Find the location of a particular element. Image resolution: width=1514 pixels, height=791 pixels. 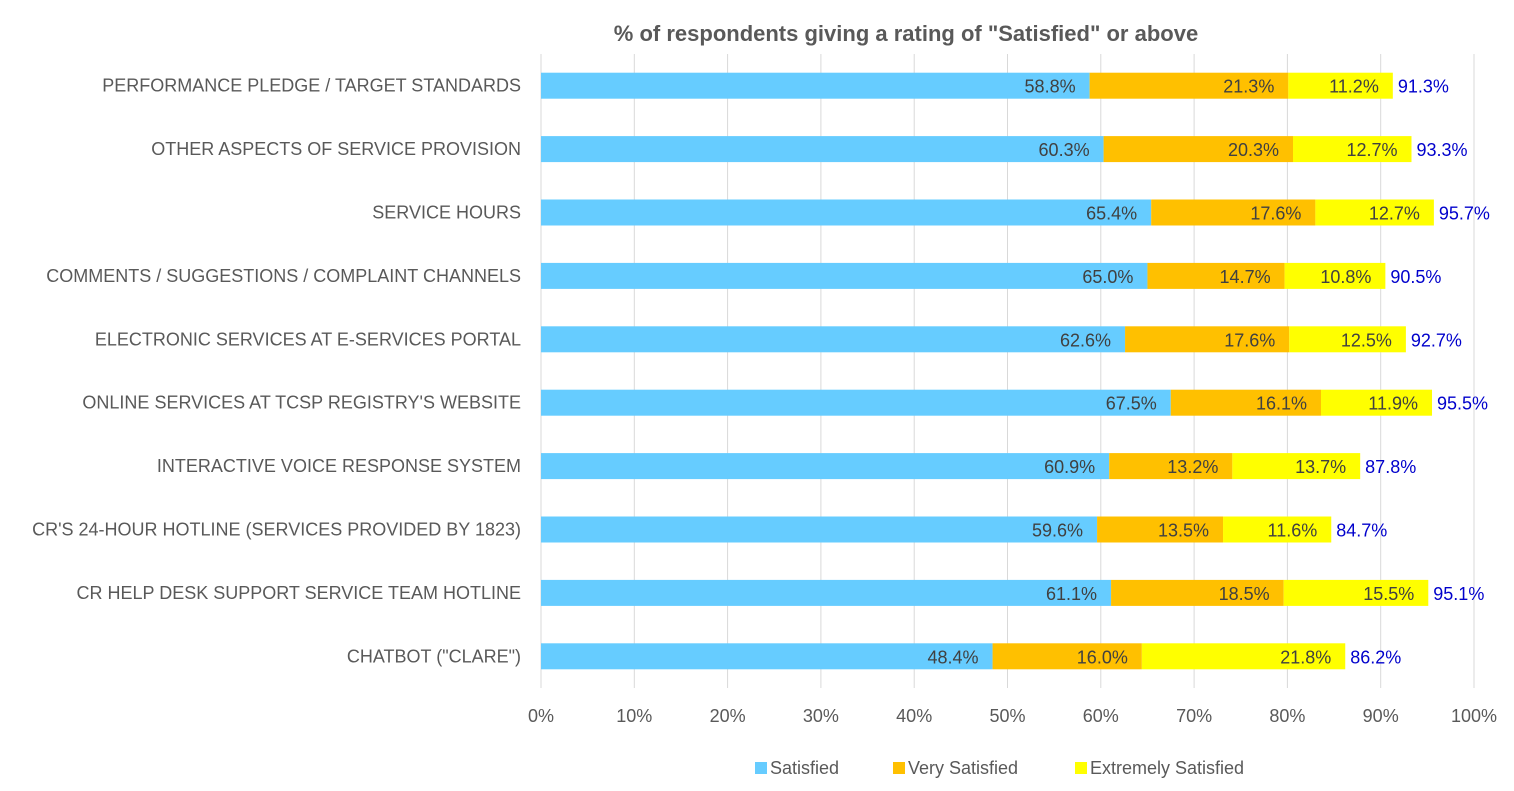

segment-value-label: 60.3% is located at coordinates (1064, 150).